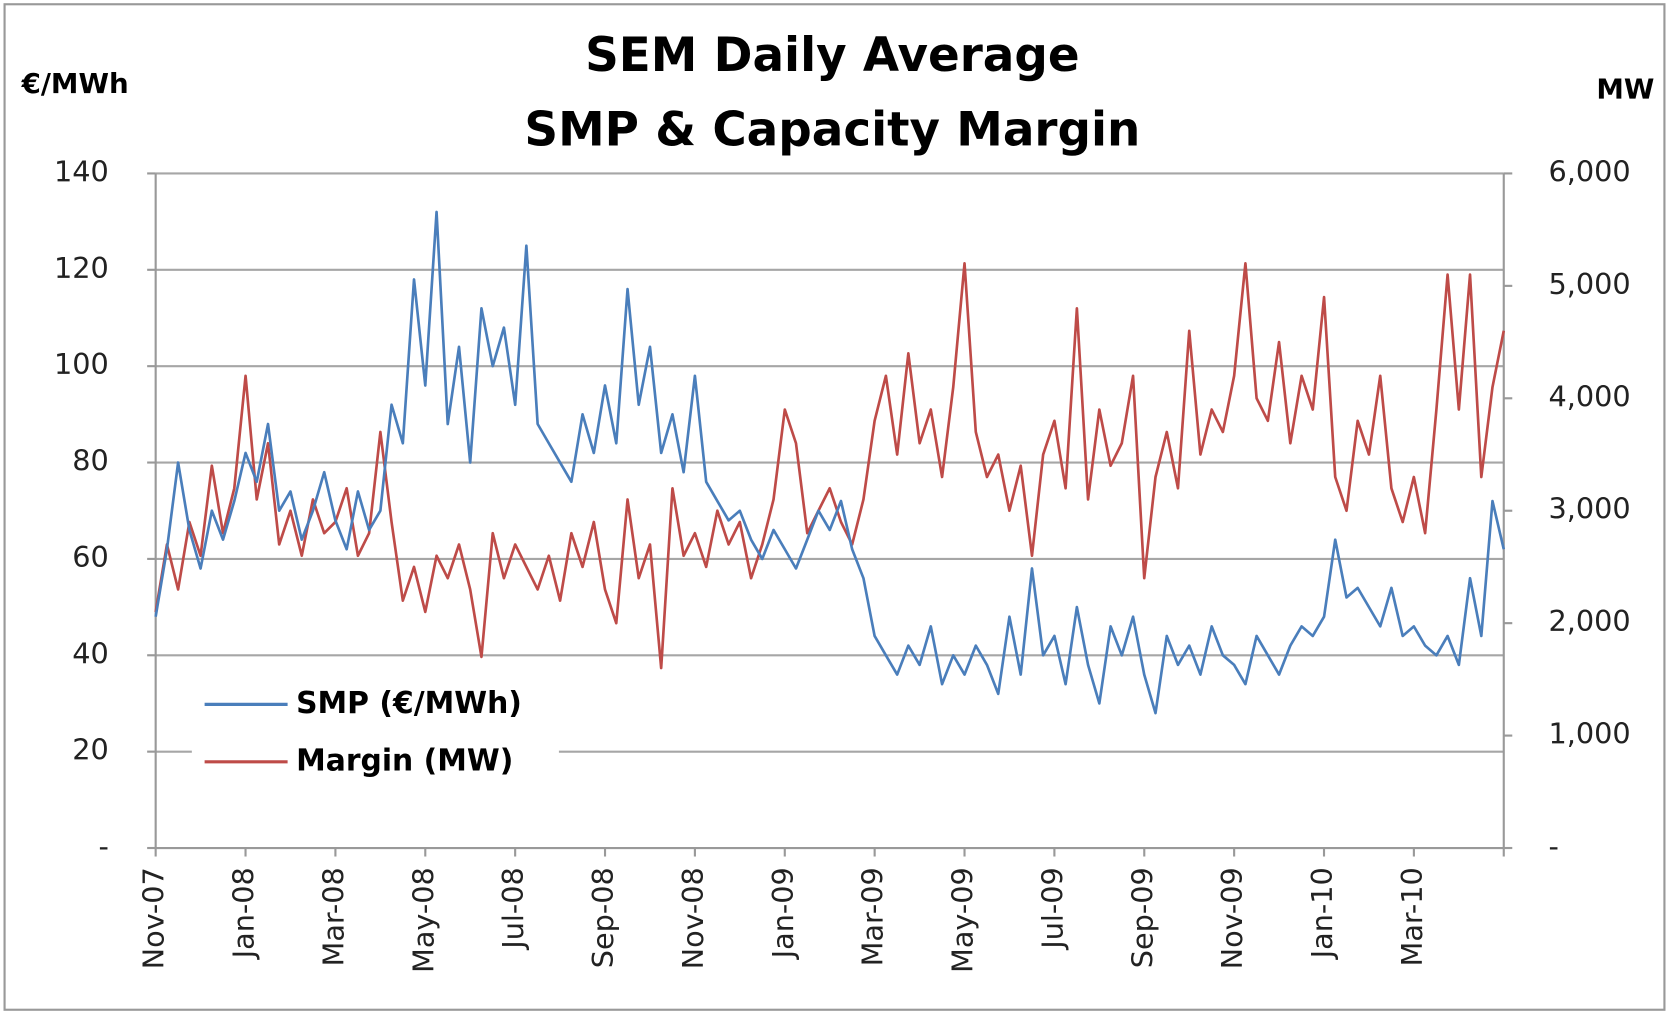  What do you see at coordinates (81, 268) in the screenshot?
I see `y-tick-label: 120` at bounding box center [81, 268].